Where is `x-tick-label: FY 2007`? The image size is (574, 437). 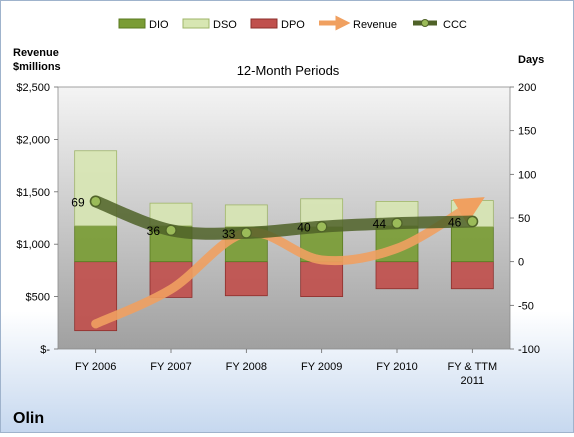
x-tick-label: FY 2007 is located at coordinates (170, 367).